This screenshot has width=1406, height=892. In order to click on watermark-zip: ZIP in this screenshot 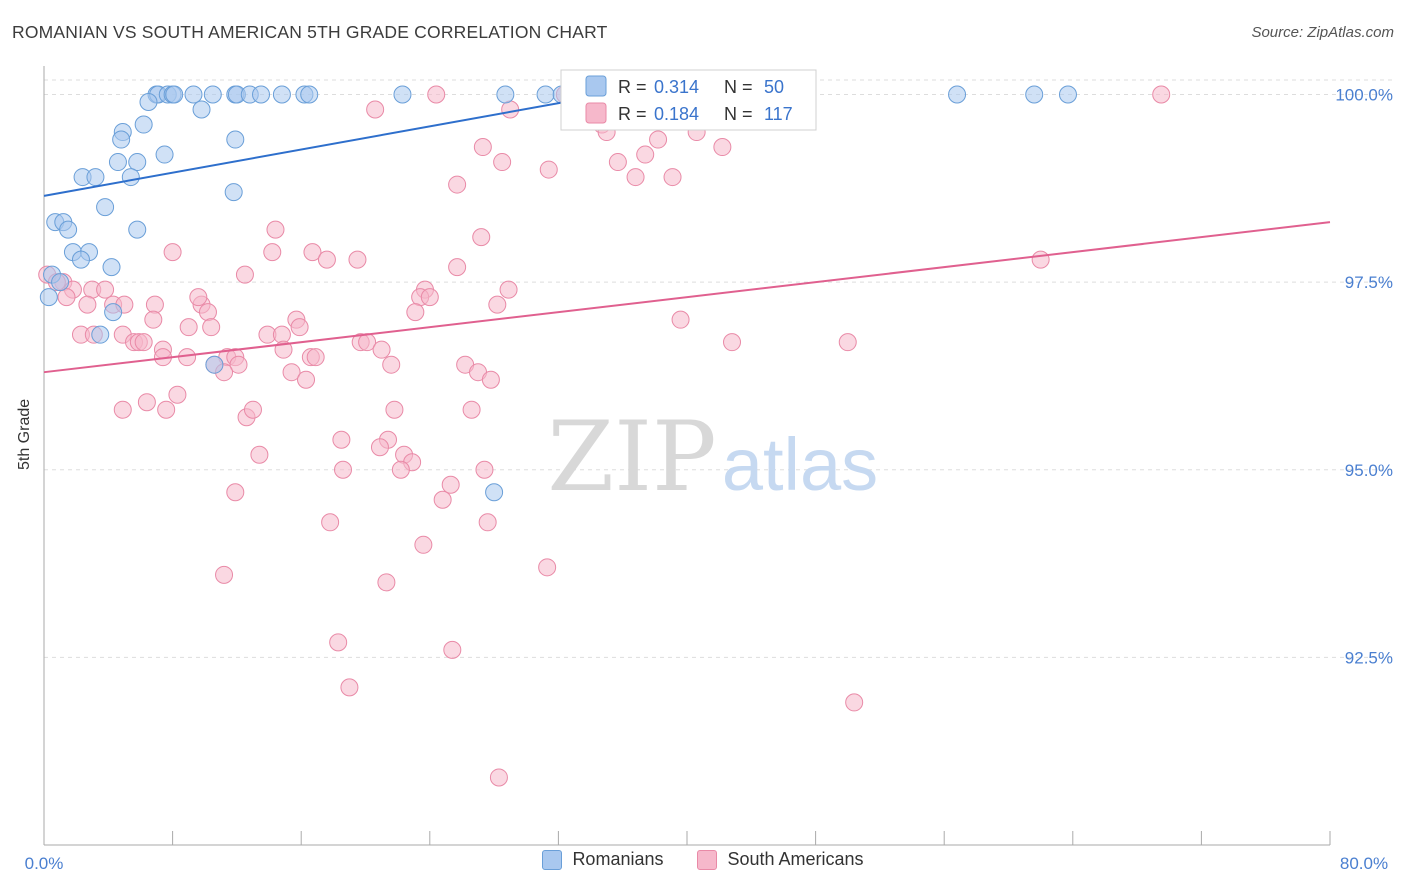, I will do `click(631, 457)`.